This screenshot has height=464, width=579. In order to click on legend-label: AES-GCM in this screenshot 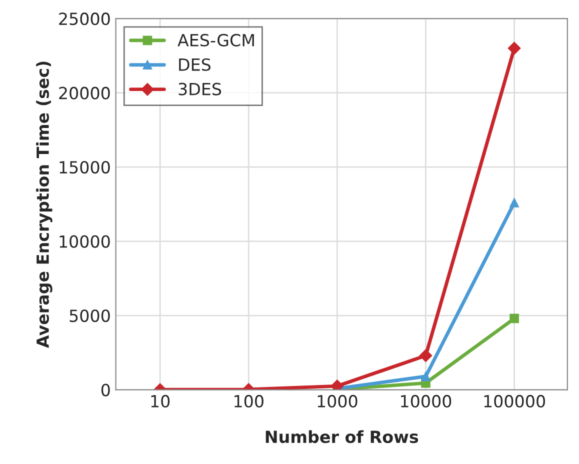, I will do `click(216, 40)`.